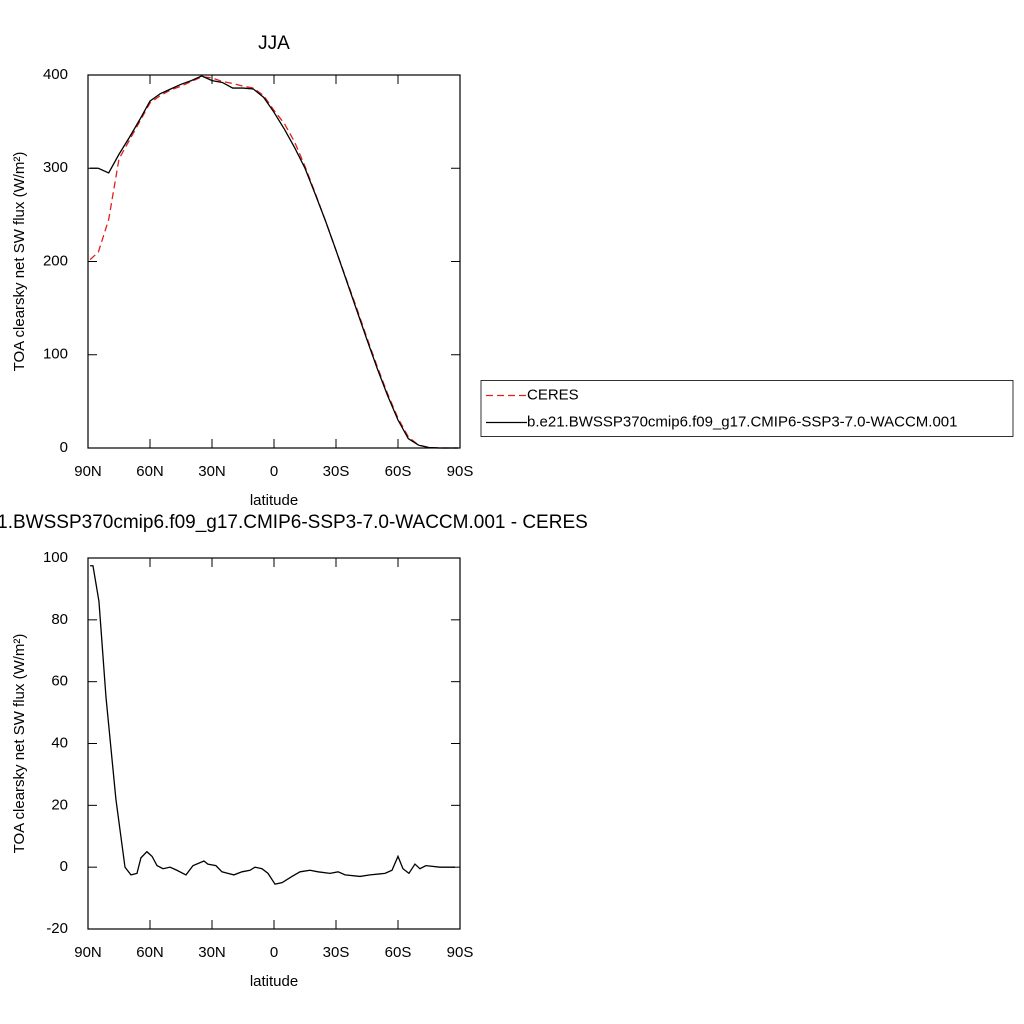  I want to click on y-tick-label: 400, so click(55, 74).